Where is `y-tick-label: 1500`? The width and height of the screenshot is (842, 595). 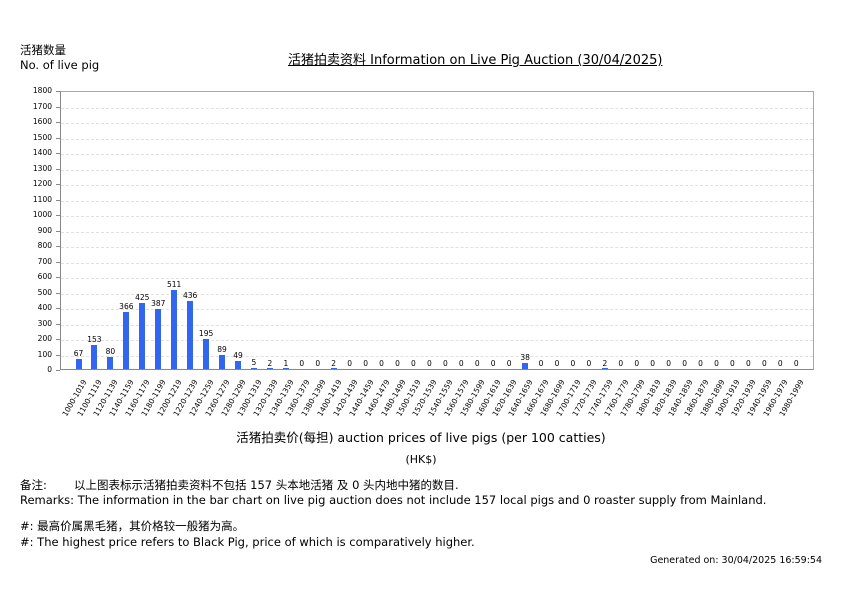
y-tick-label: 1500 is located at coordinates (42, 137).